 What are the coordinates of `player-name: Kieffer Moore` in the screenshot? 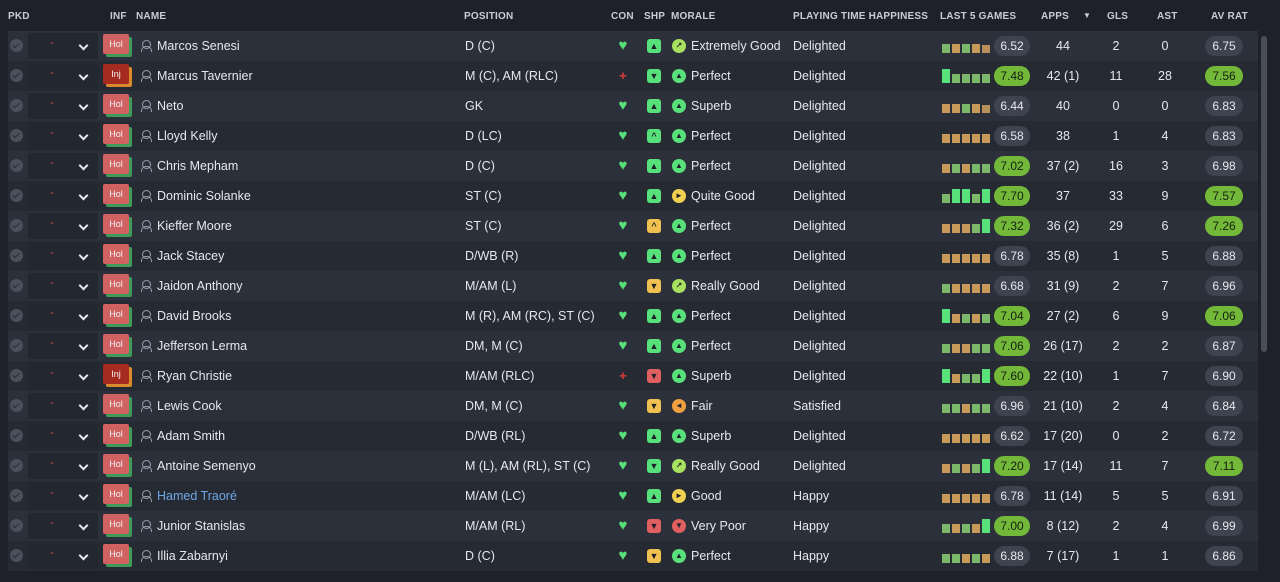 It's located at (194, 226).